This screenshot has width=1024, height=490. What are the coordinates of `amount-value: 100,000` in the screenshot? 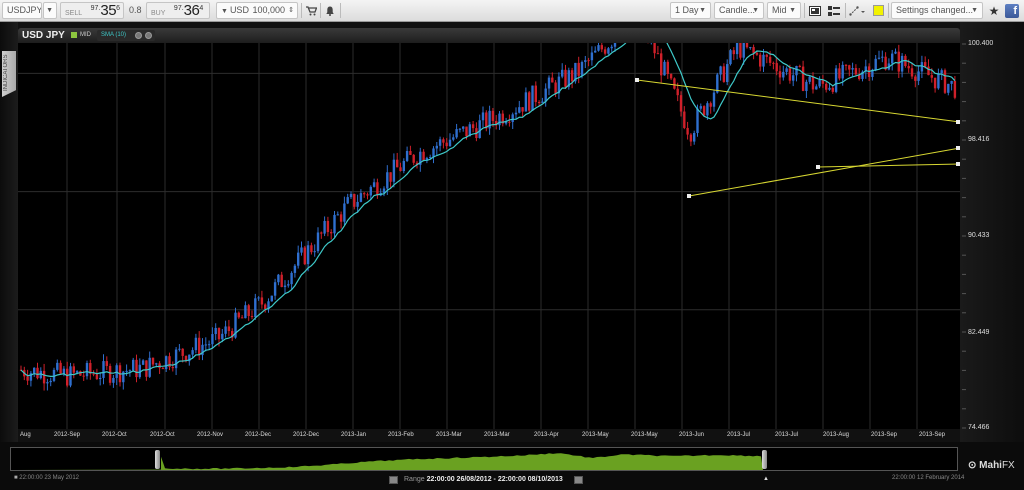 It's located at (268, 10).